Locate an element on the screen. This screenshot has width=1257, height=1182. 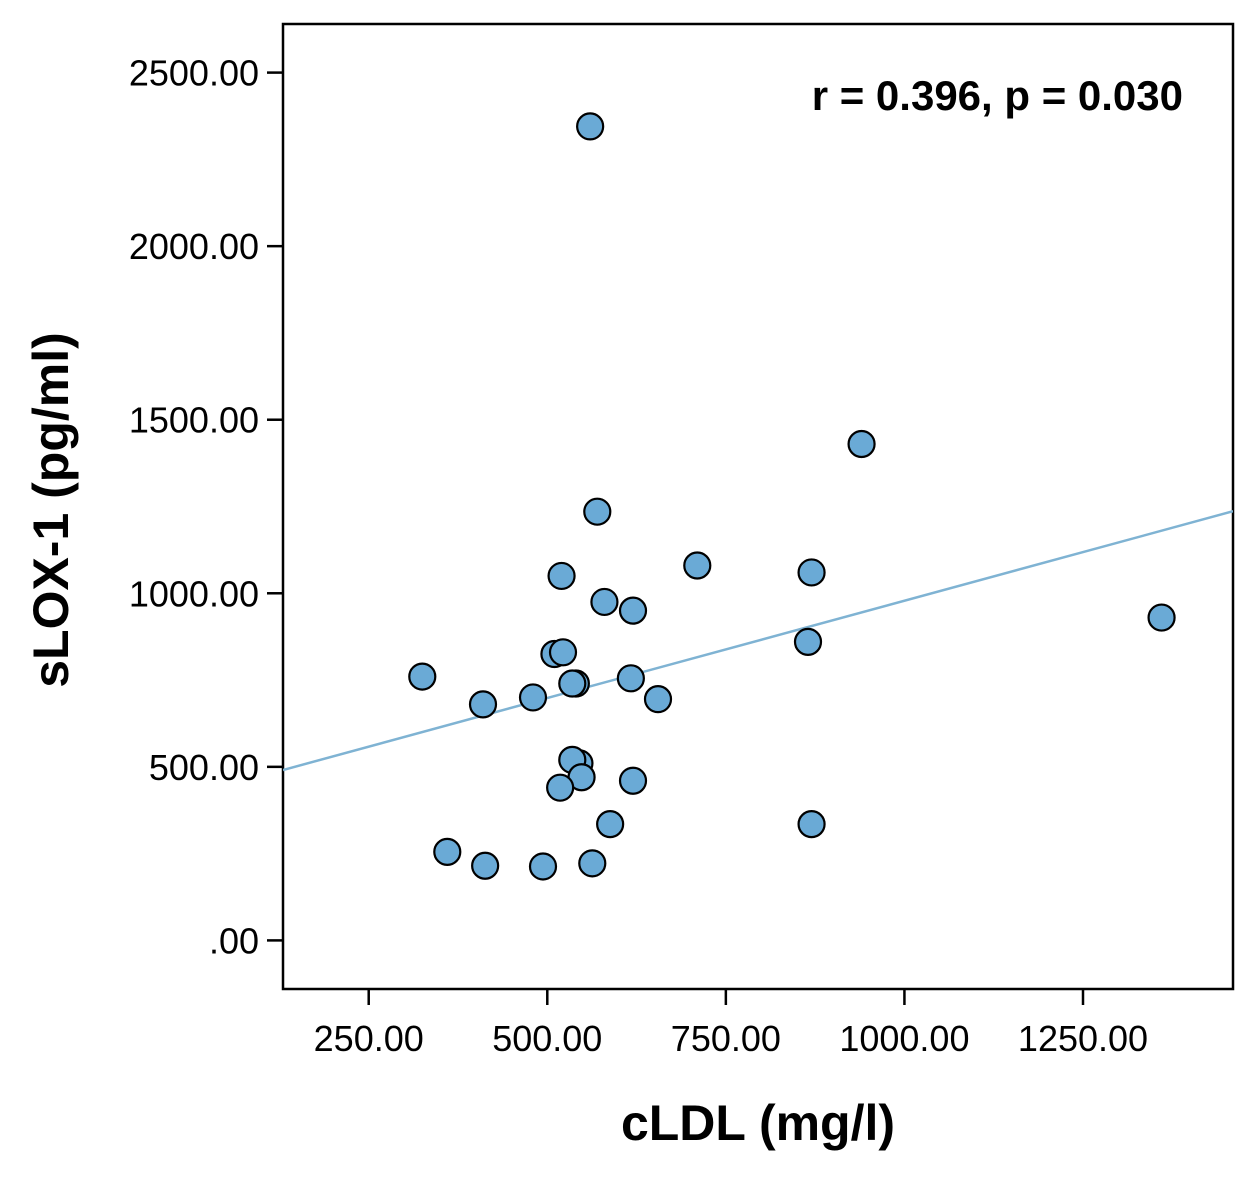
x-tick-label: 250.00 is located at coordinates (369, 1038).